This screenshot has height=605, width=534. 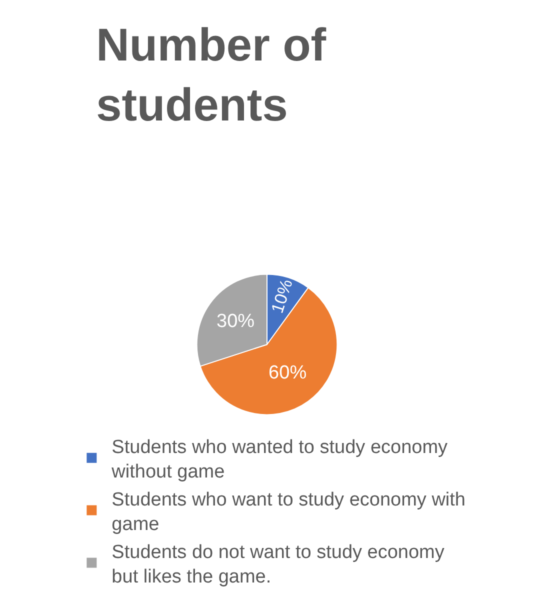 What do you see at coordinates (282, 296) in the screenshot?
I see `data-label: 10%` at bounding box center [282, 296].